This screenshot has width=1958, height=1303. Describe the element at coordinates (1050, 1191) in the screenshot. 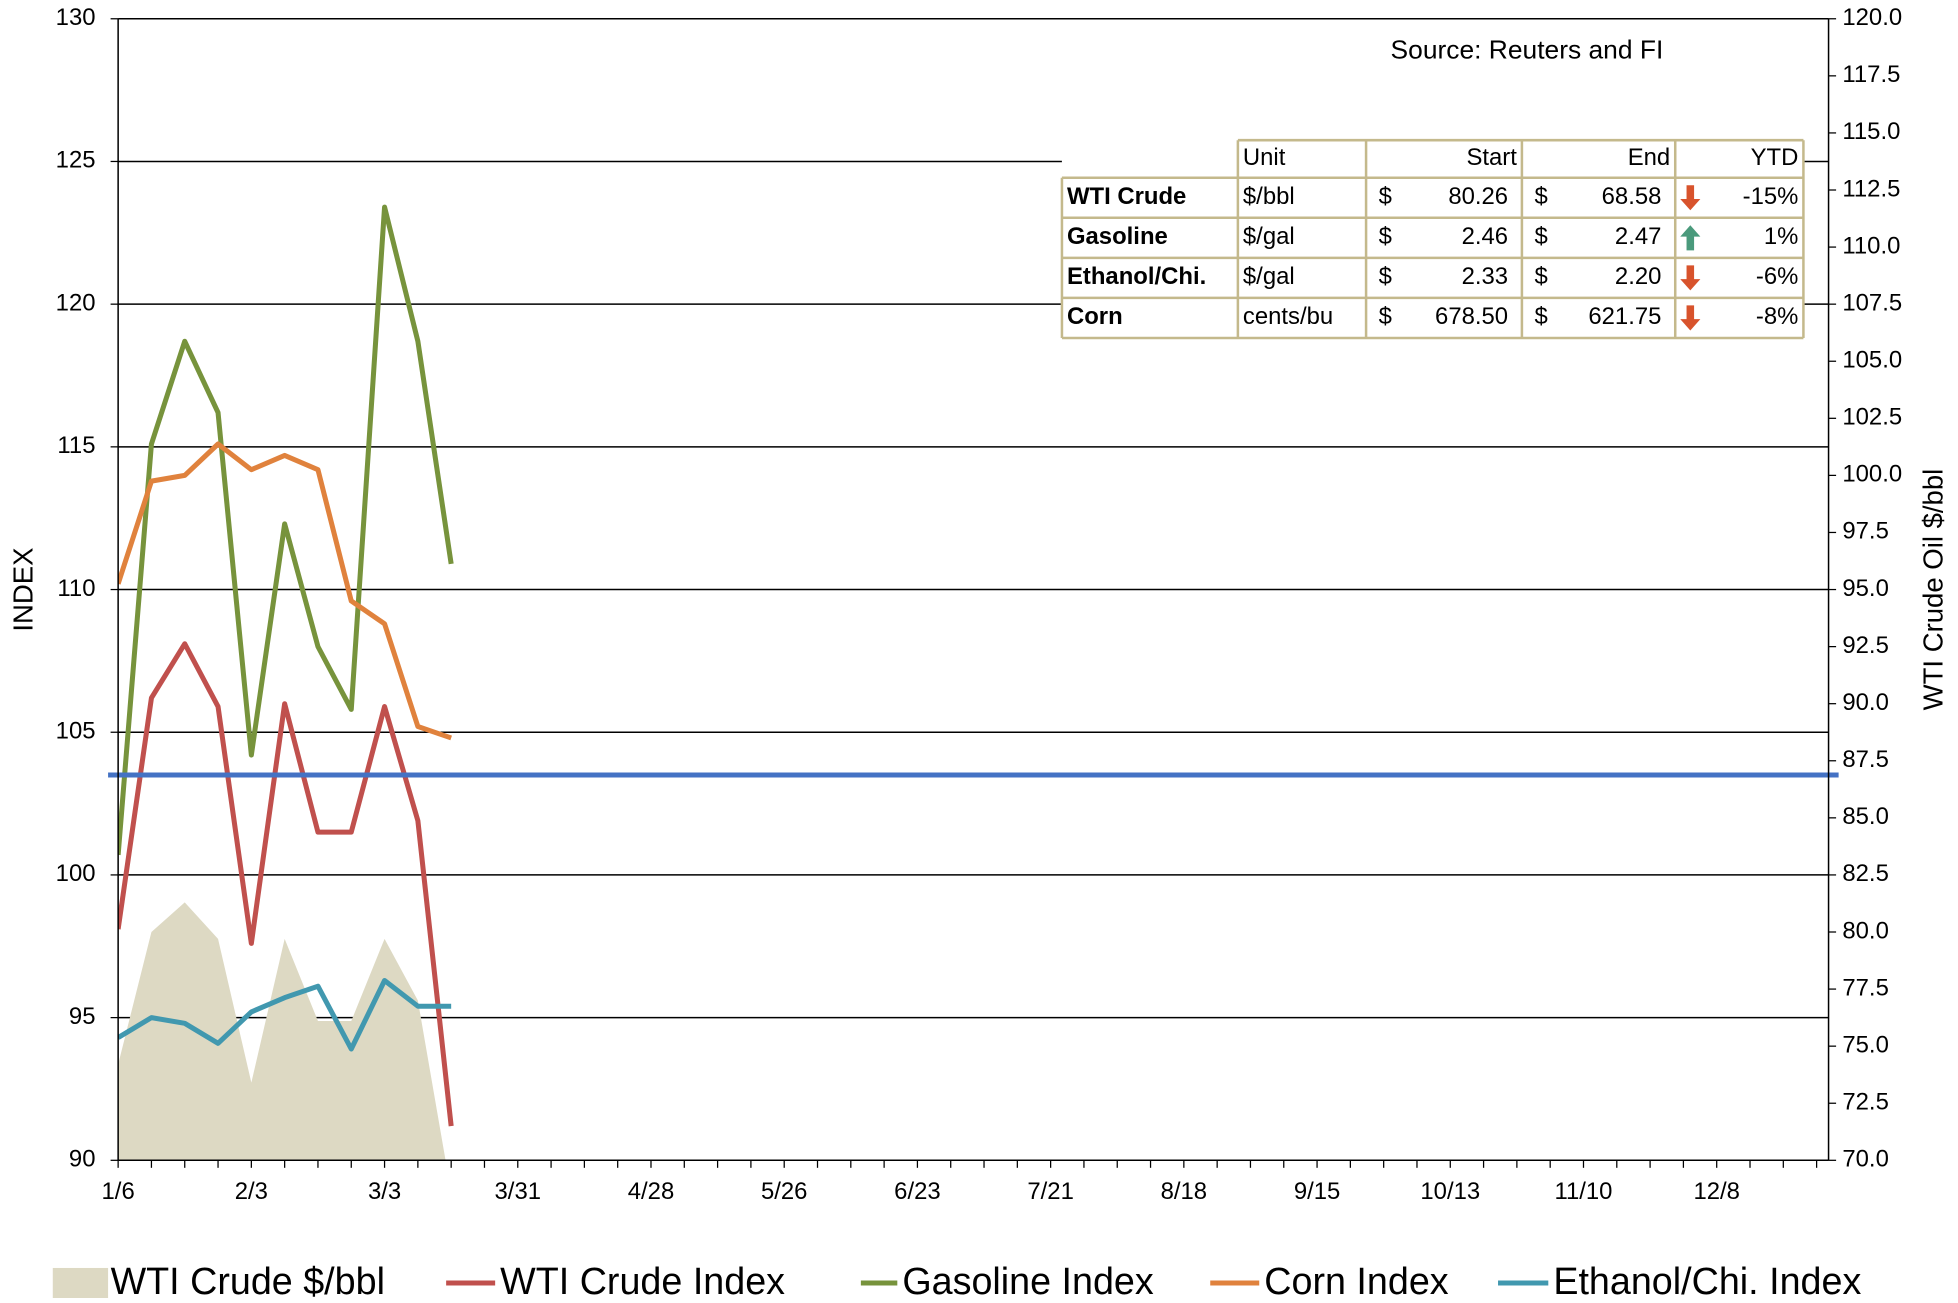

I see `x-tick-label: 7/21` at that location.